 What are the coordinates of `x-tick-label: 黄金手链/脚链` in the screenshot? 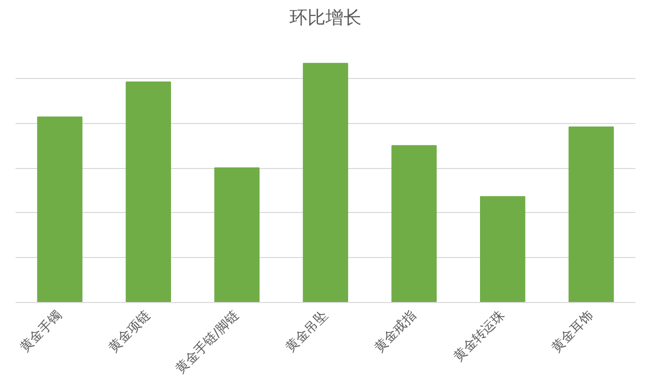 It's located at (207, 343).